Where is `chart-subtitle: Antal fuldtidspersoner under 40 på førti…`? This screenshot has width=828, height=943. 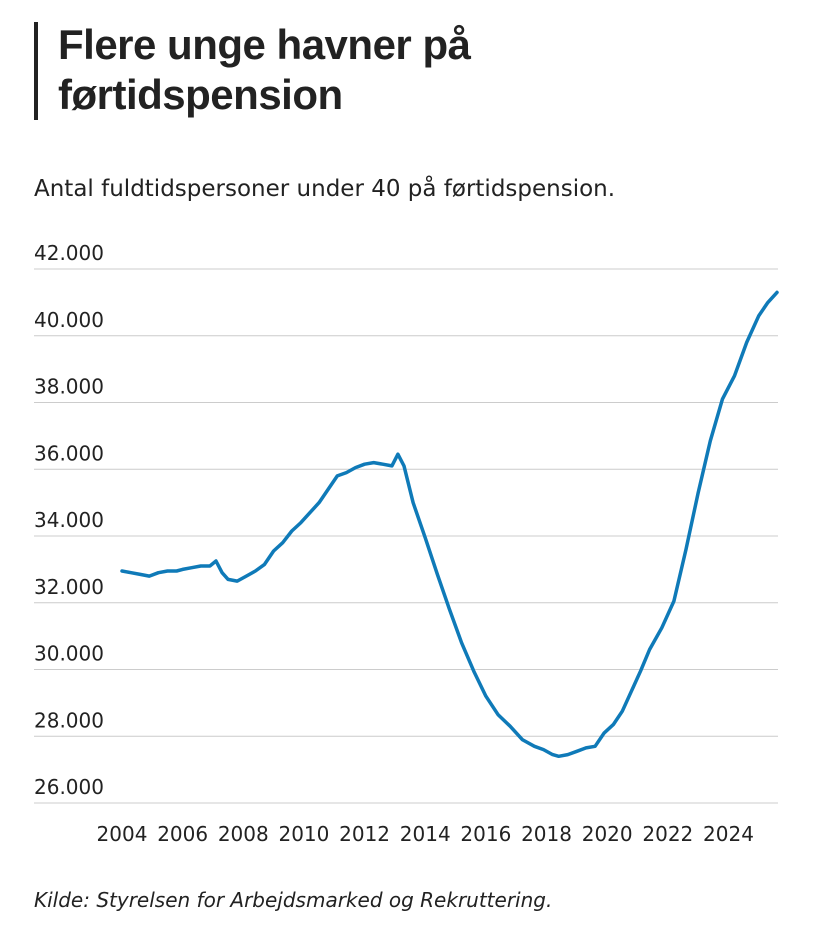 chart-subtitle: Antal fuldtidspersoner under 40 på førti… is located at coordinates (325, 189).